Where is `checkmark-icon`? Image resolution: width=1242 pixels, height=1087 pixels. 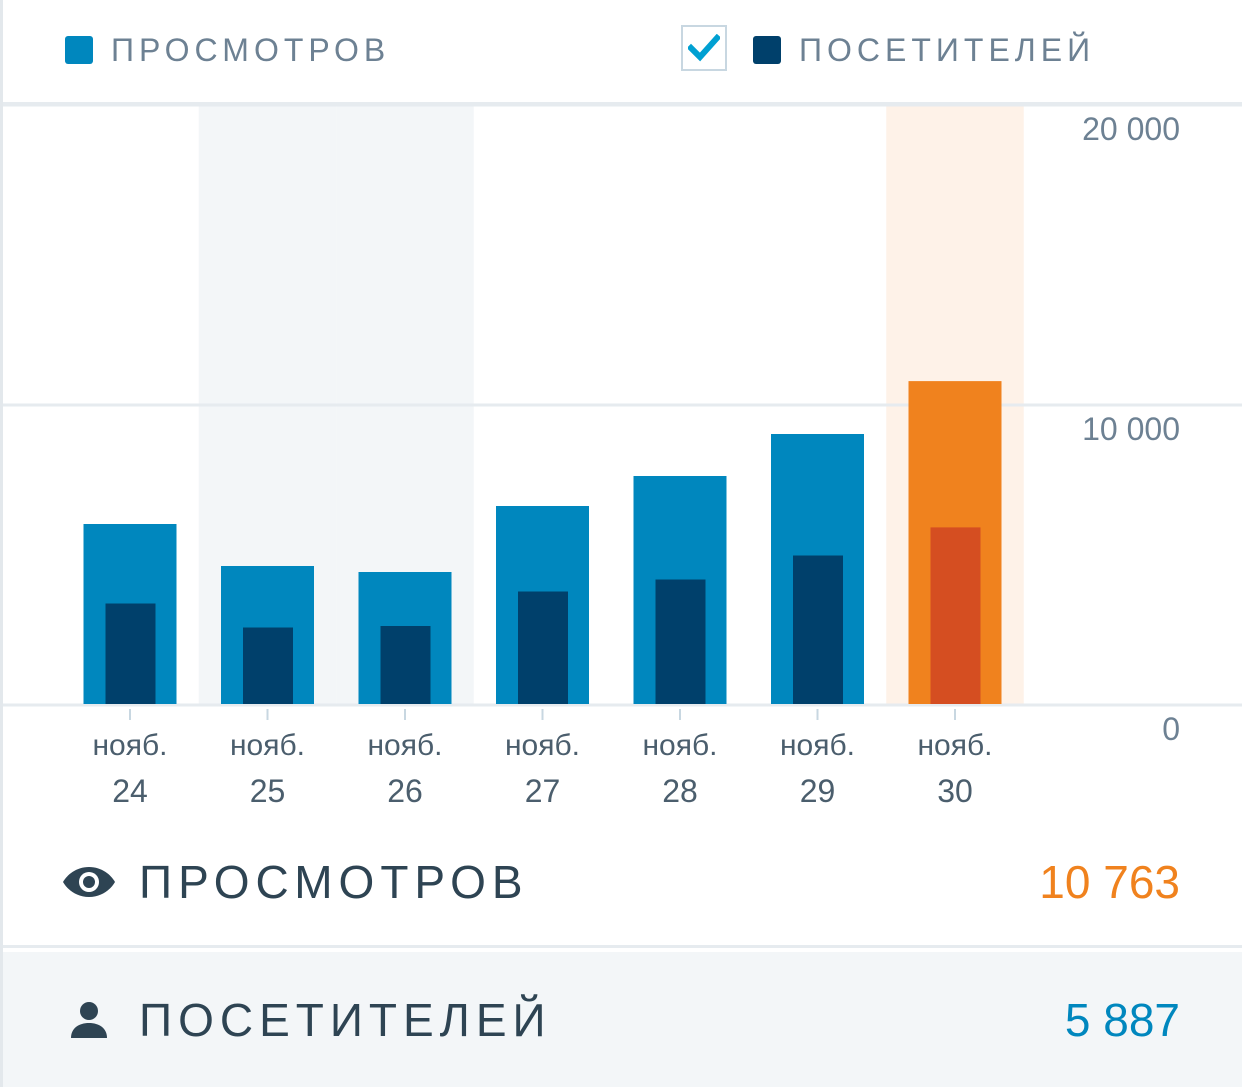
checkmark-icon is located at coordinates (704, 48).